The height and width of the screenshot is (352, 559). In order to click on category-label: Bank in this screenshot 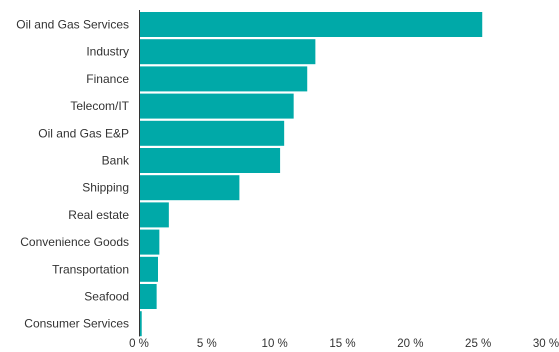, I will do `click(116, 161)`.